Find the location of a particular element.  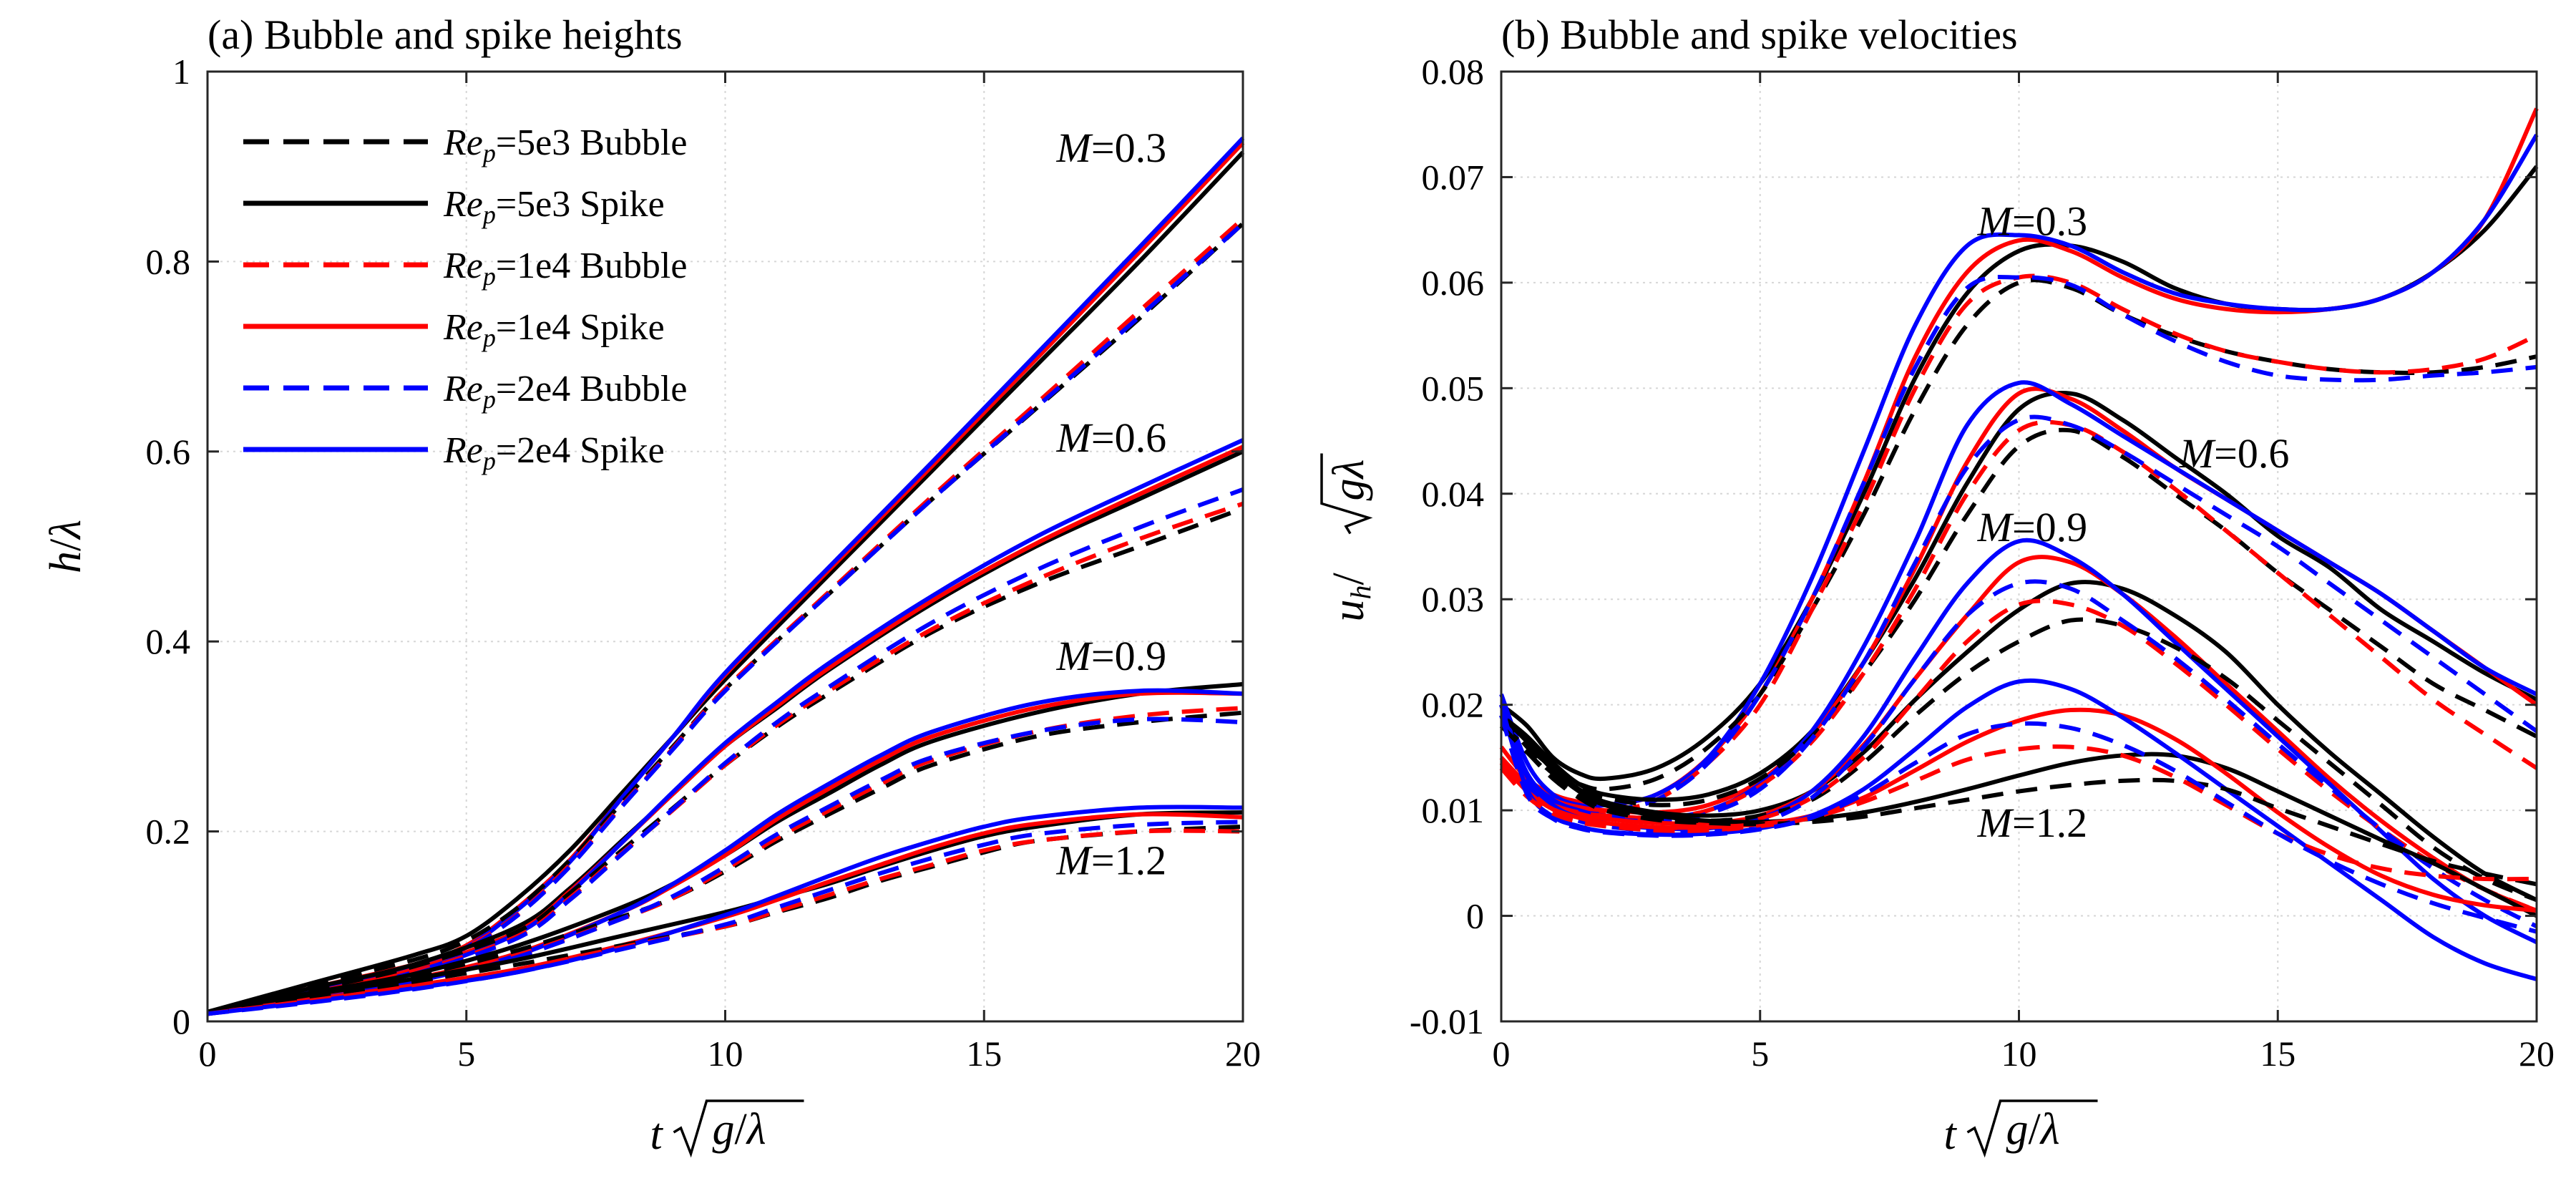

y-axis-label: h/λ is located at coordinates (66, 546).